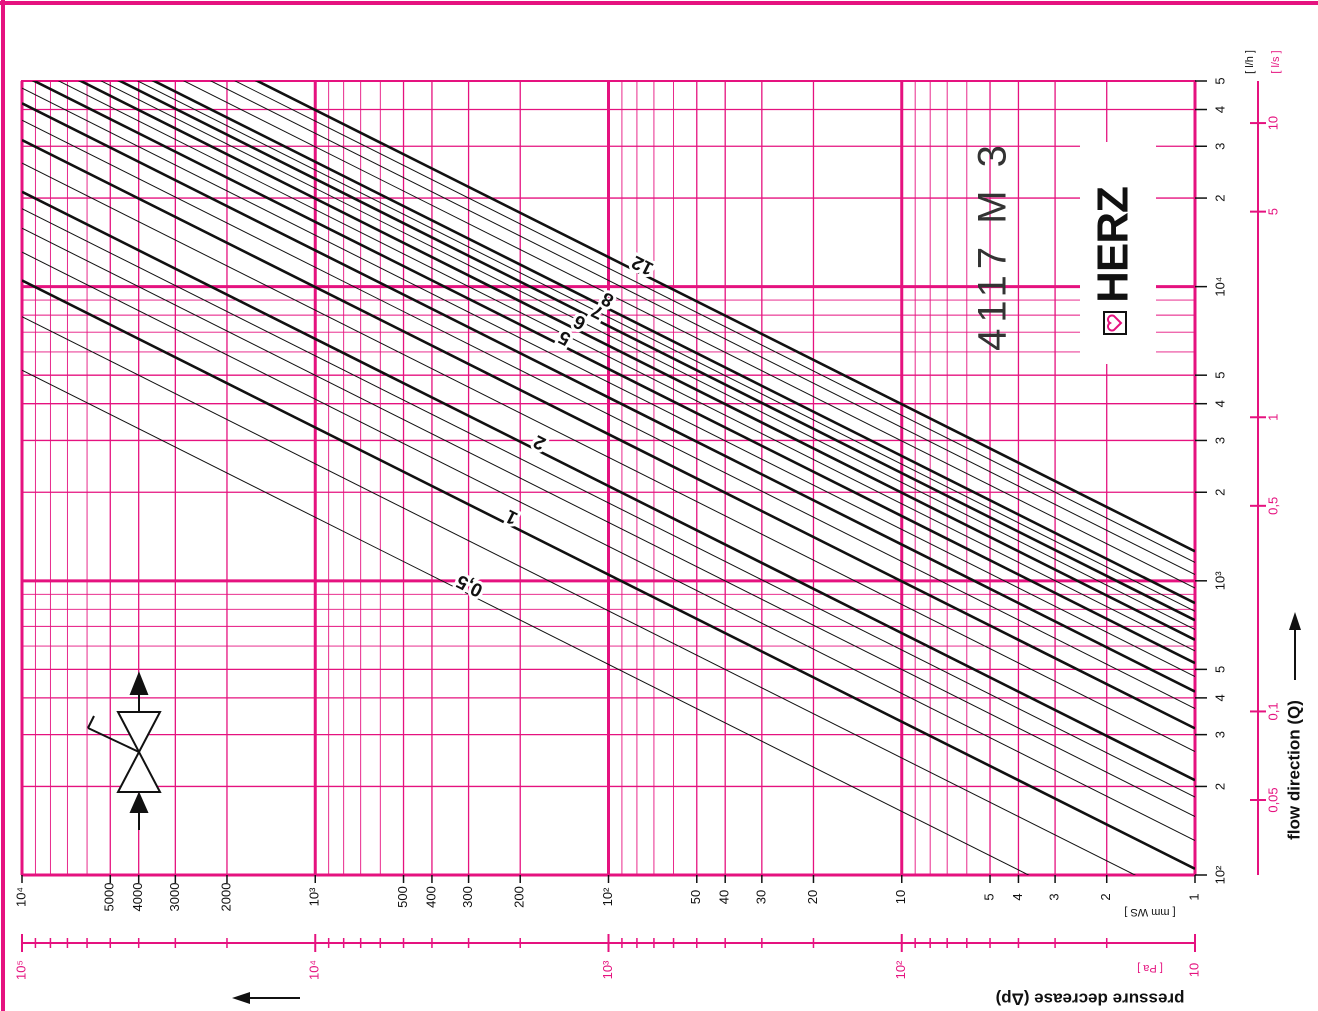  I want to click on curve-label: 6, so click(579, 322).